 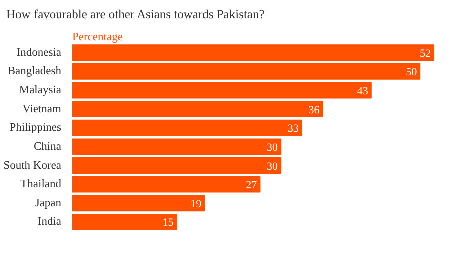 What do you see at coordinates (412, 72) in the screenshot?
I see `data-label: 50` at bounding box center [412, 72].